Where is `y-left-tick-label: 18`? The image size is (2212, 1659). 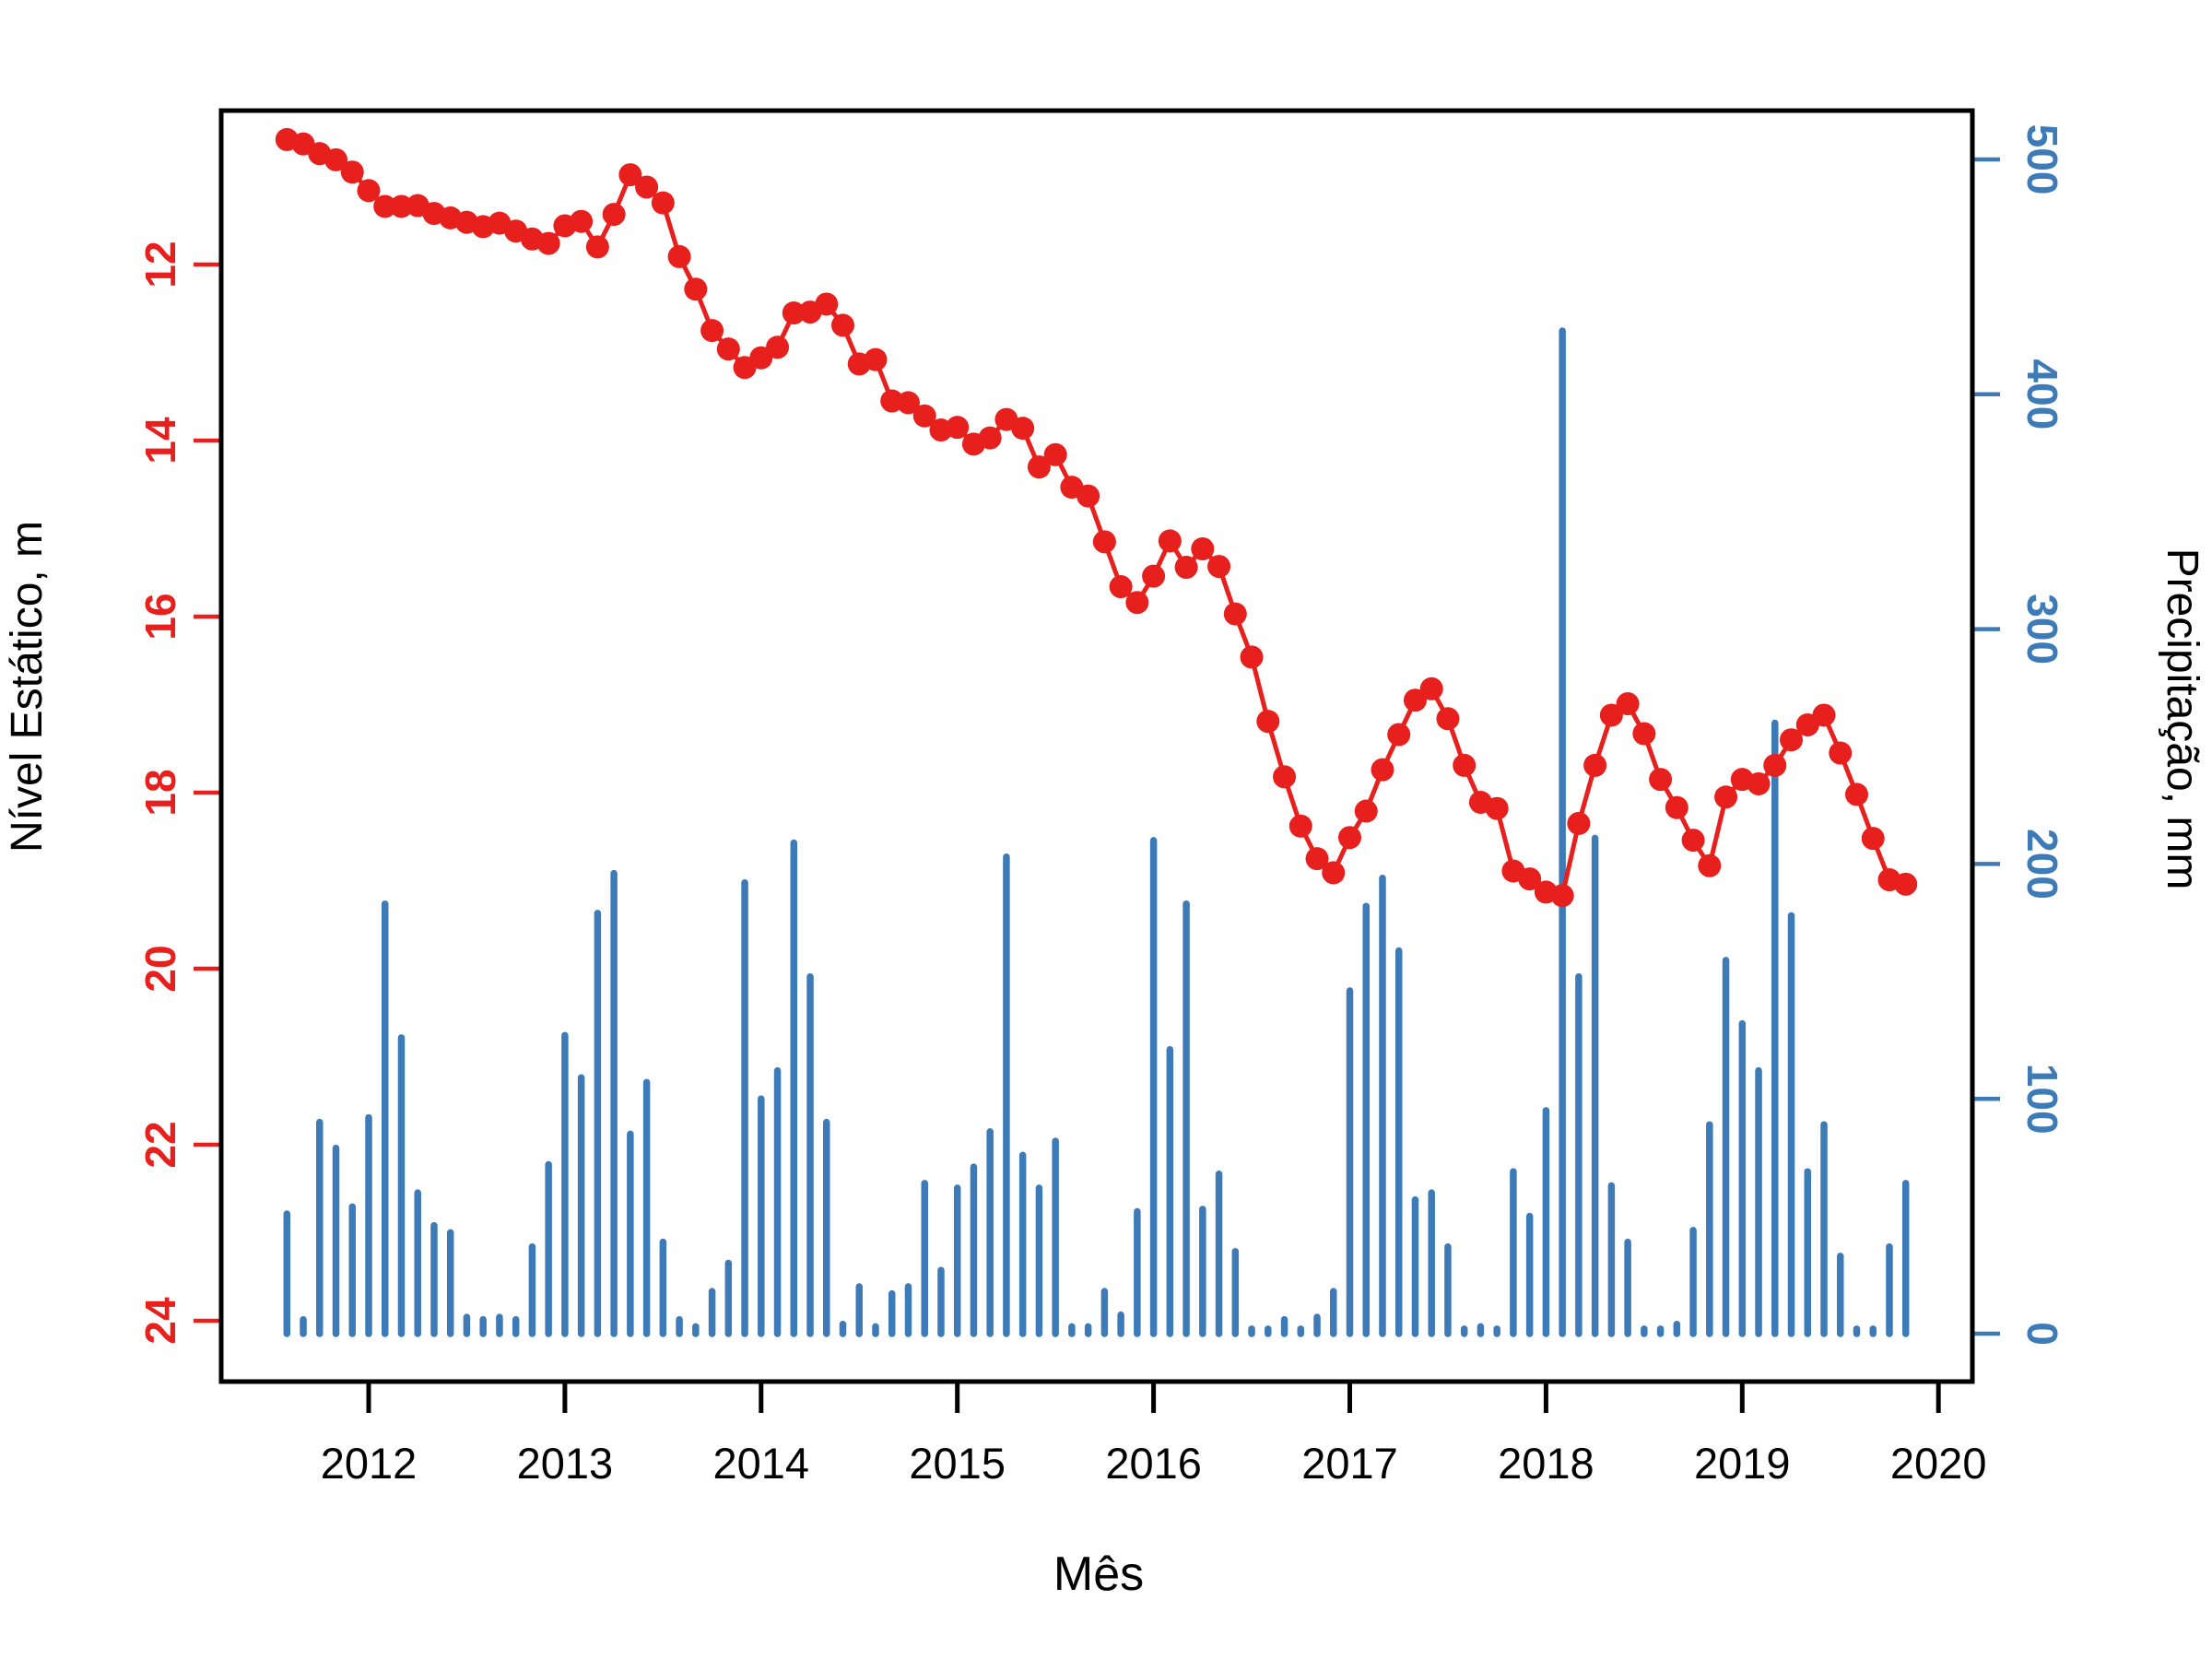 y-left-tick-label: 18 is located at coordinates (160, 792).